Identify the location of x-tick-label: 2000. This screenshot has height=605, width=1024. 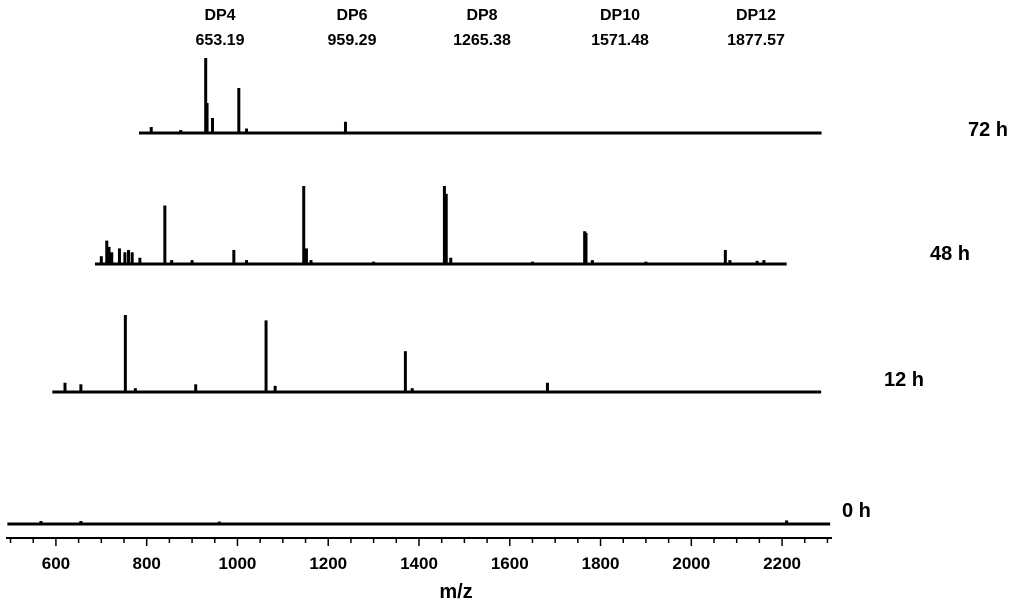
(691, 563).